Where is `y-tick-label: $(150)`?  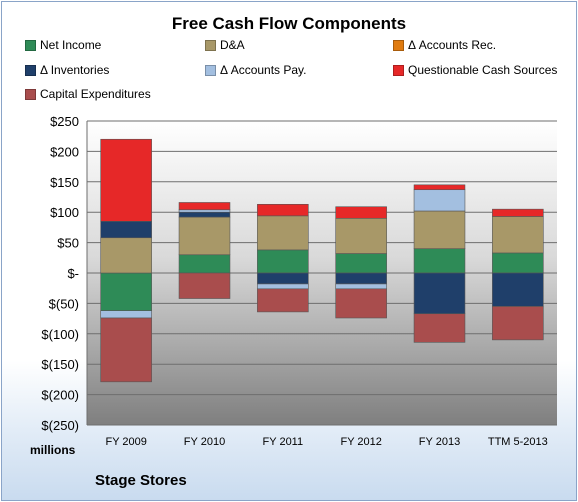 y-tick-label: $(150) is located at coordinates (60, 364).